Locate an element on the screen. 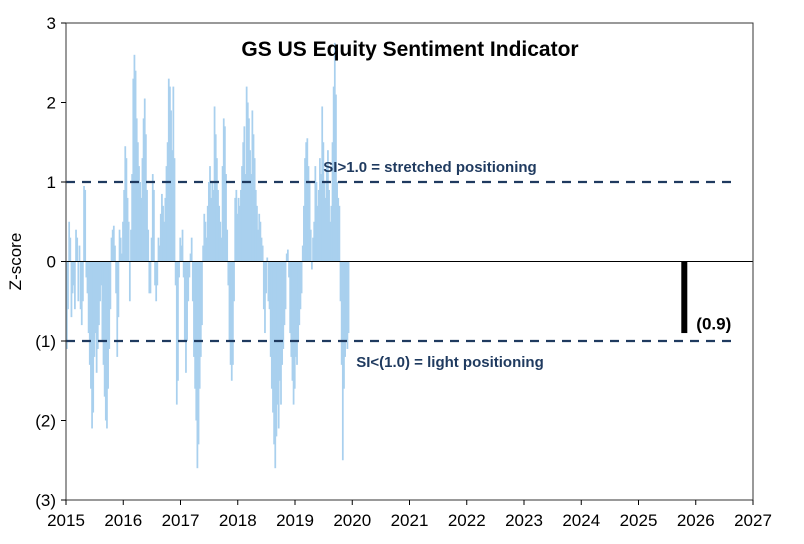  x-tick-label: 2024 is located at coordinates (581, 520).